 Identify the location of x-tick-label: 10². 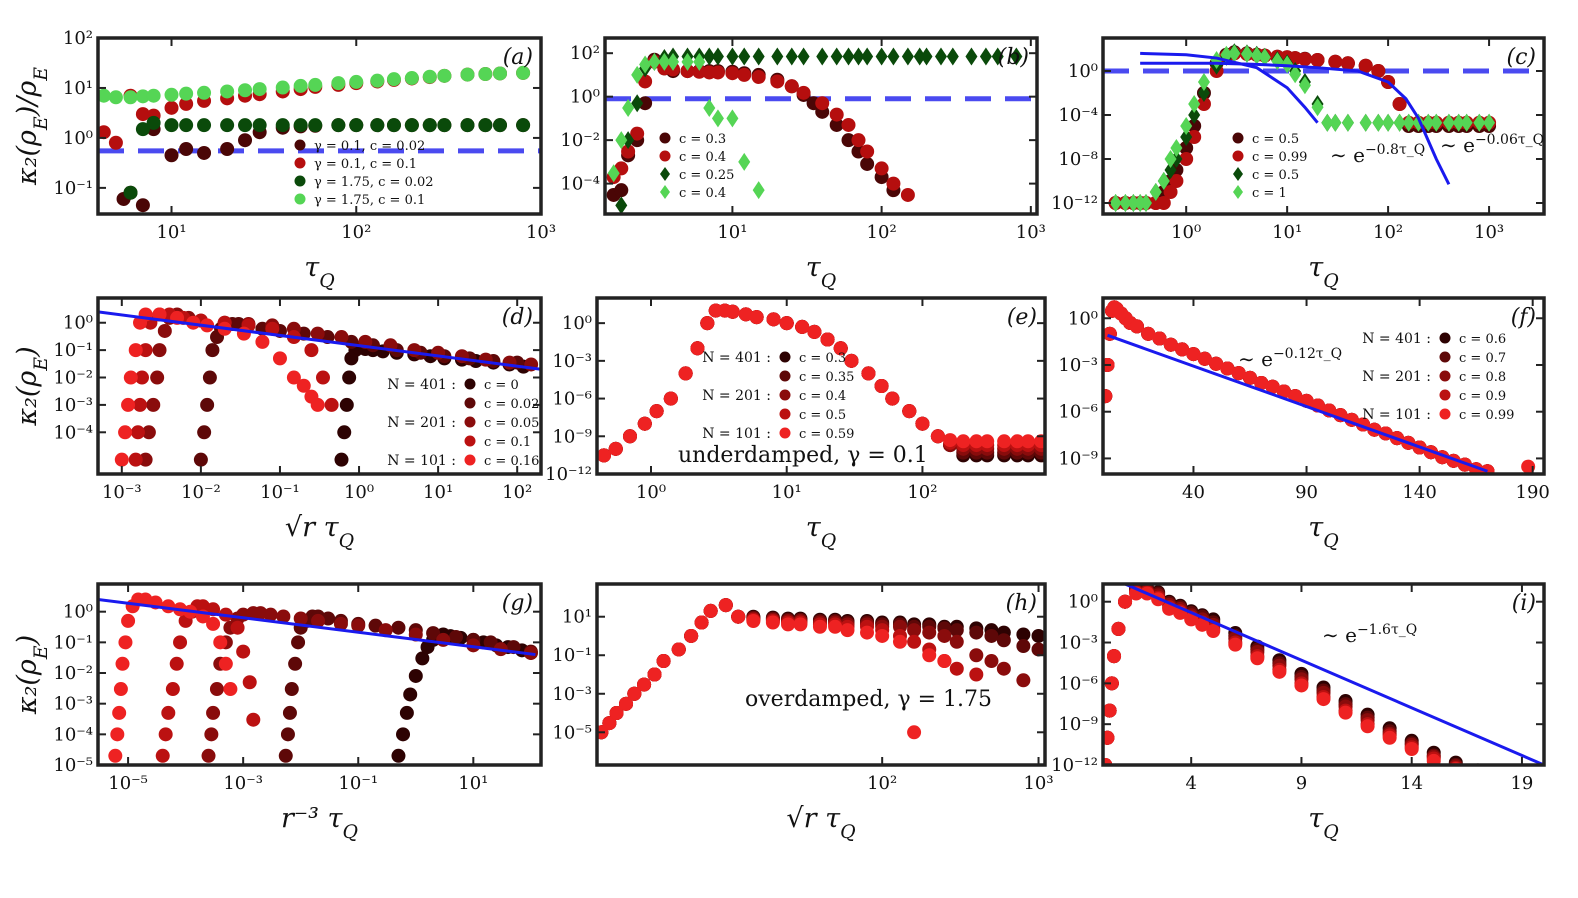
(1388, 232).